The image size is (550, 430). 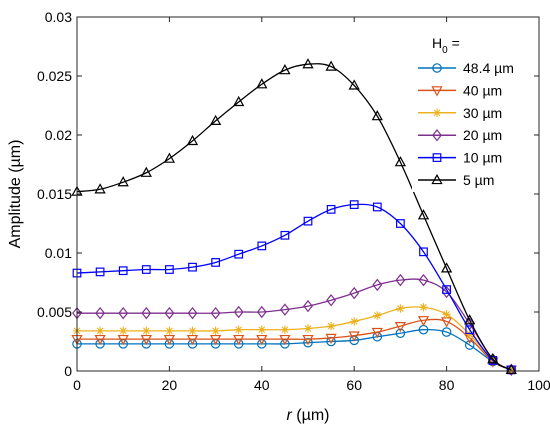 I want to click on series-2-point-8-strokes, so click(x=261, y=329).